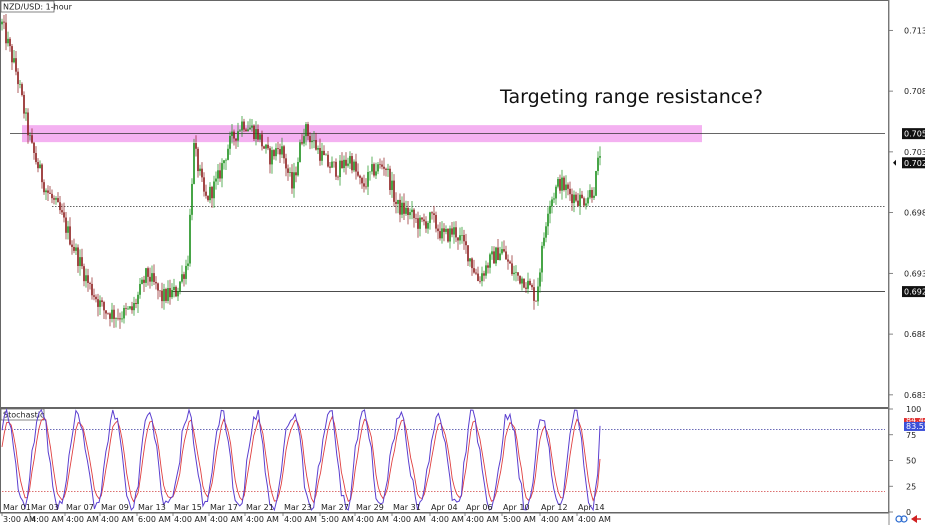  Describe the element at coordinates (908, 512) in the screenshot. I see `stoch-y-tick-label: 0` at that location.